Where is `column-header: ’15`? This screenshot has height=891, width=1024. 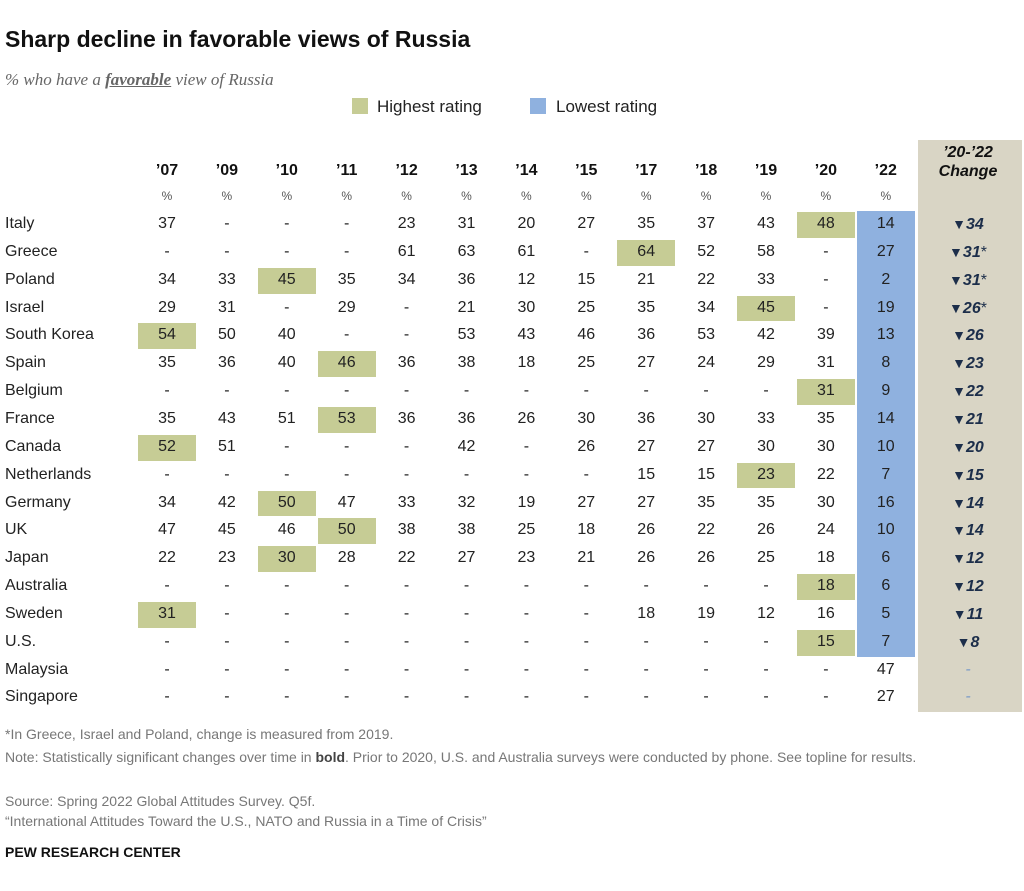 column-header: ’15 is located at coordinates (586, 170).